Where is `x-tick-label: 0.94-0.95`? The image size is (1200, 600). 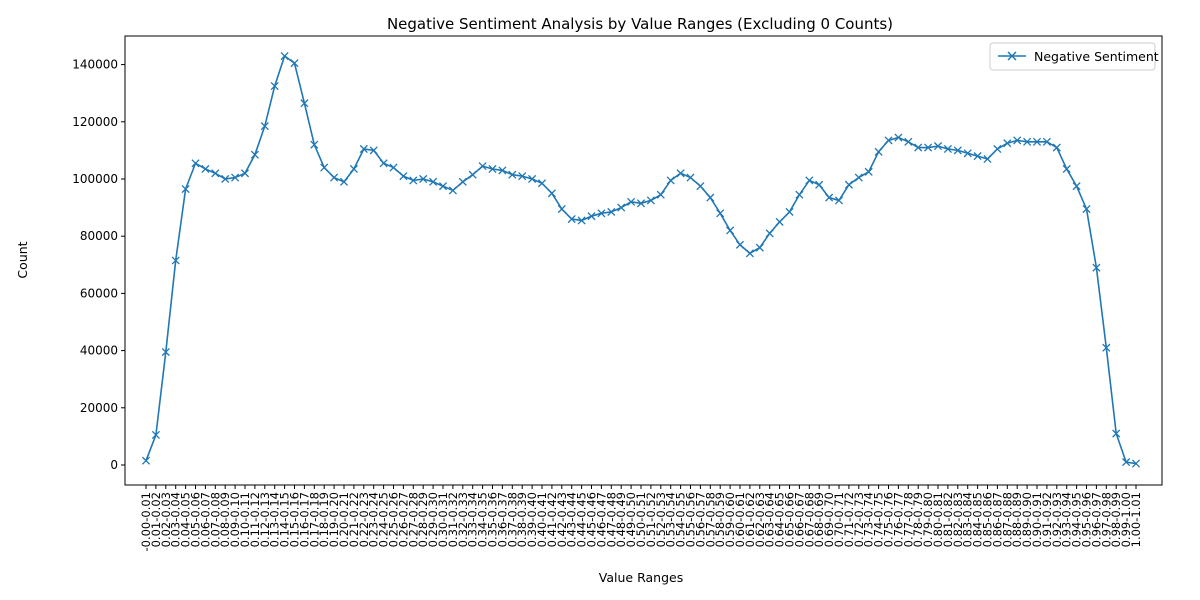
x-tick-label: 0.94-0.95 is located at coordinates (1077, 519).